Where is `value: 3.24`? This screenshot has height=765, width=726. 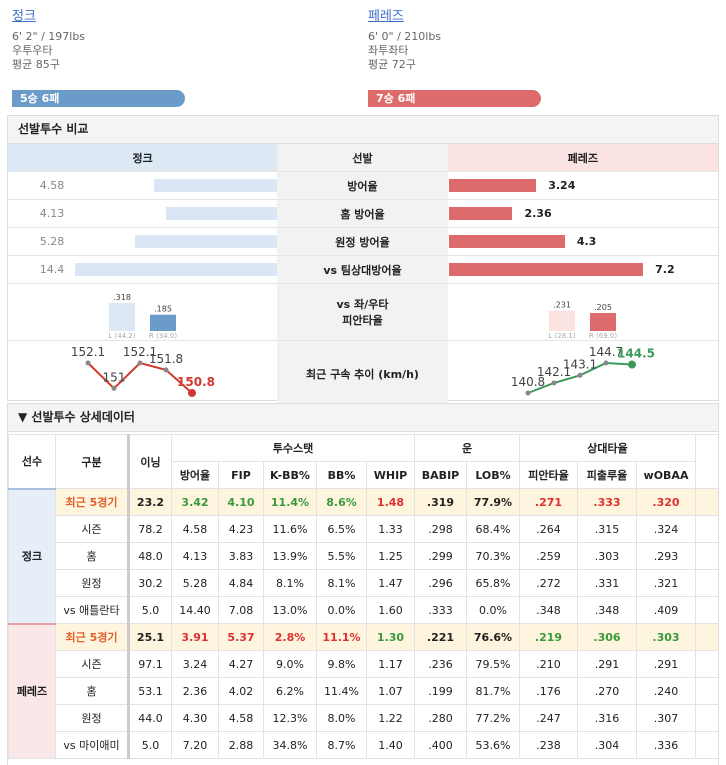
value: 3.24 is located at coordinates (562, 185).